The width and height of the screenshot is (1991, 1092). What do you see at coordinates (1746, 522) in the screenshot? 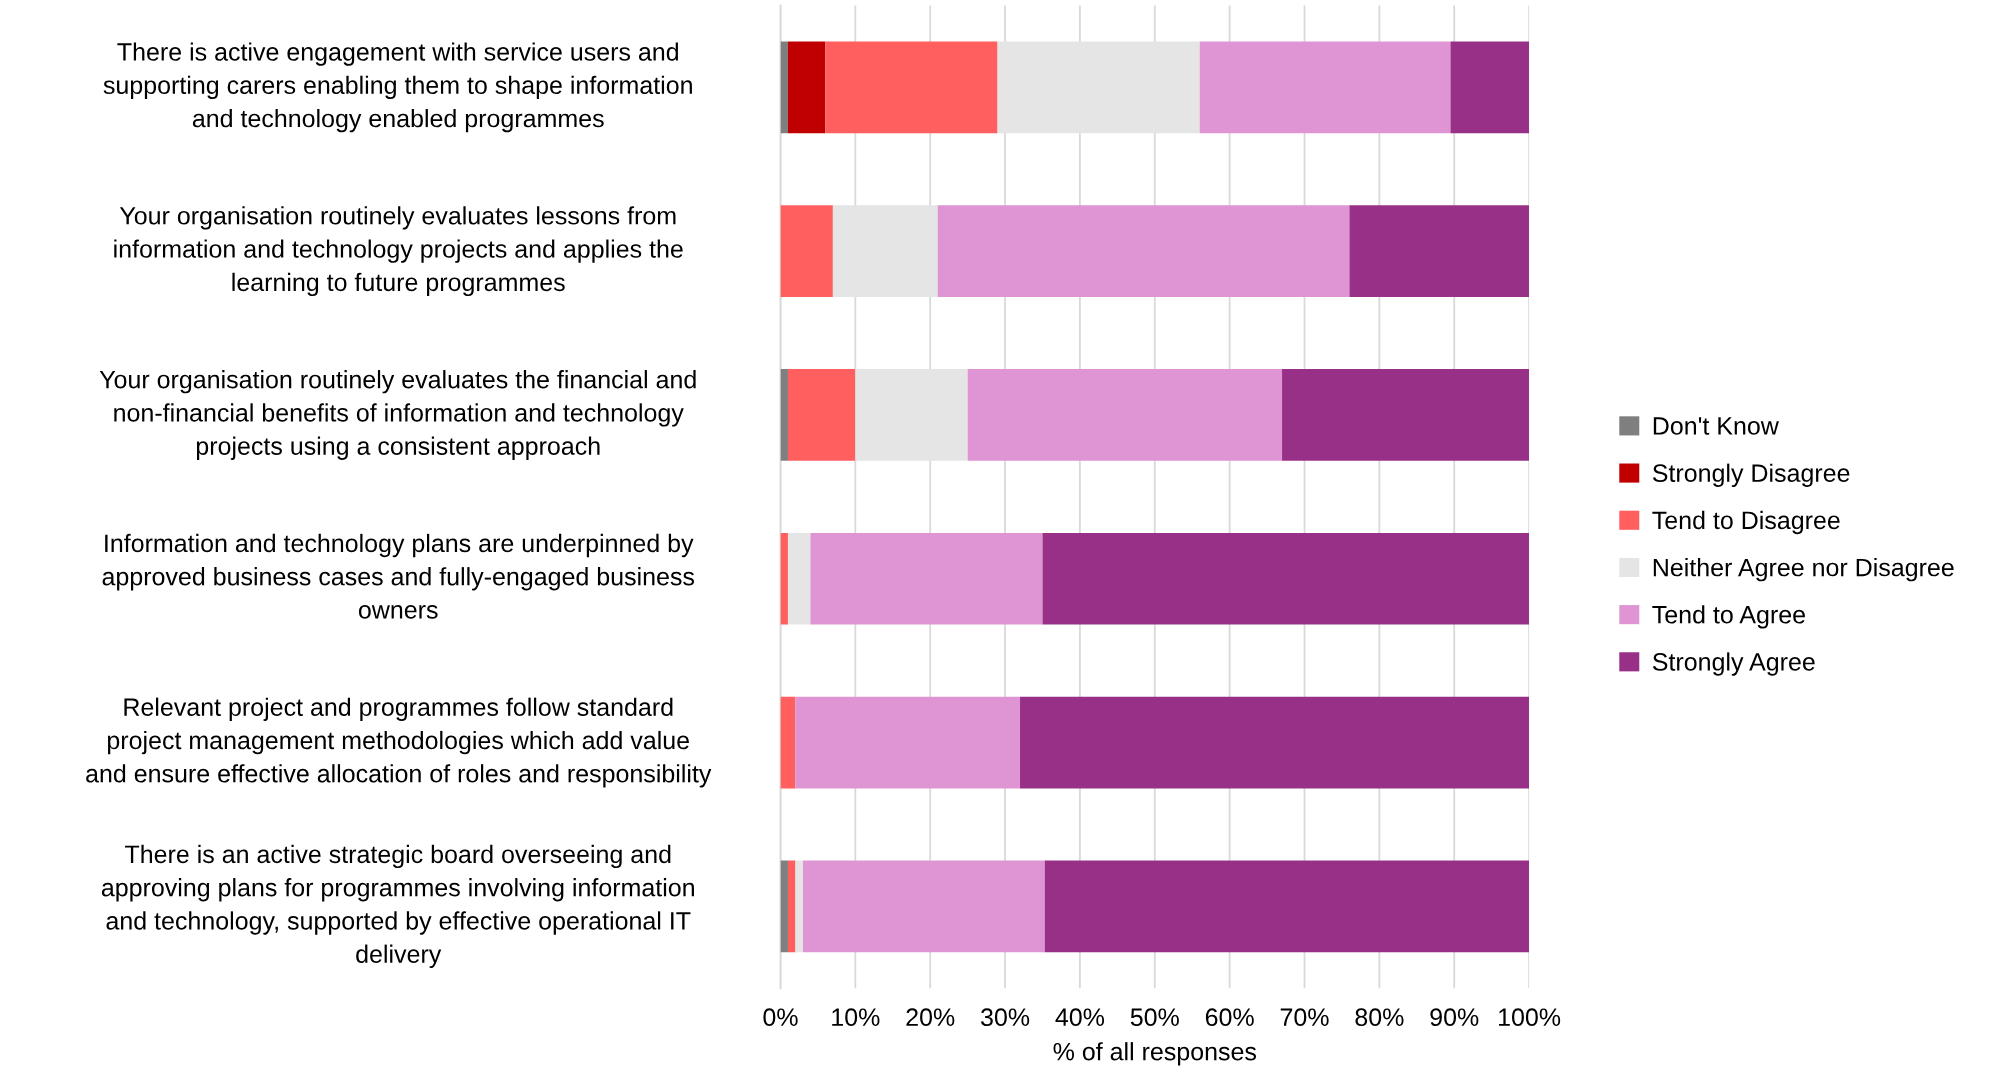
I see `legend-label: Tend to Disagree` at bounding box center [1746, 522].